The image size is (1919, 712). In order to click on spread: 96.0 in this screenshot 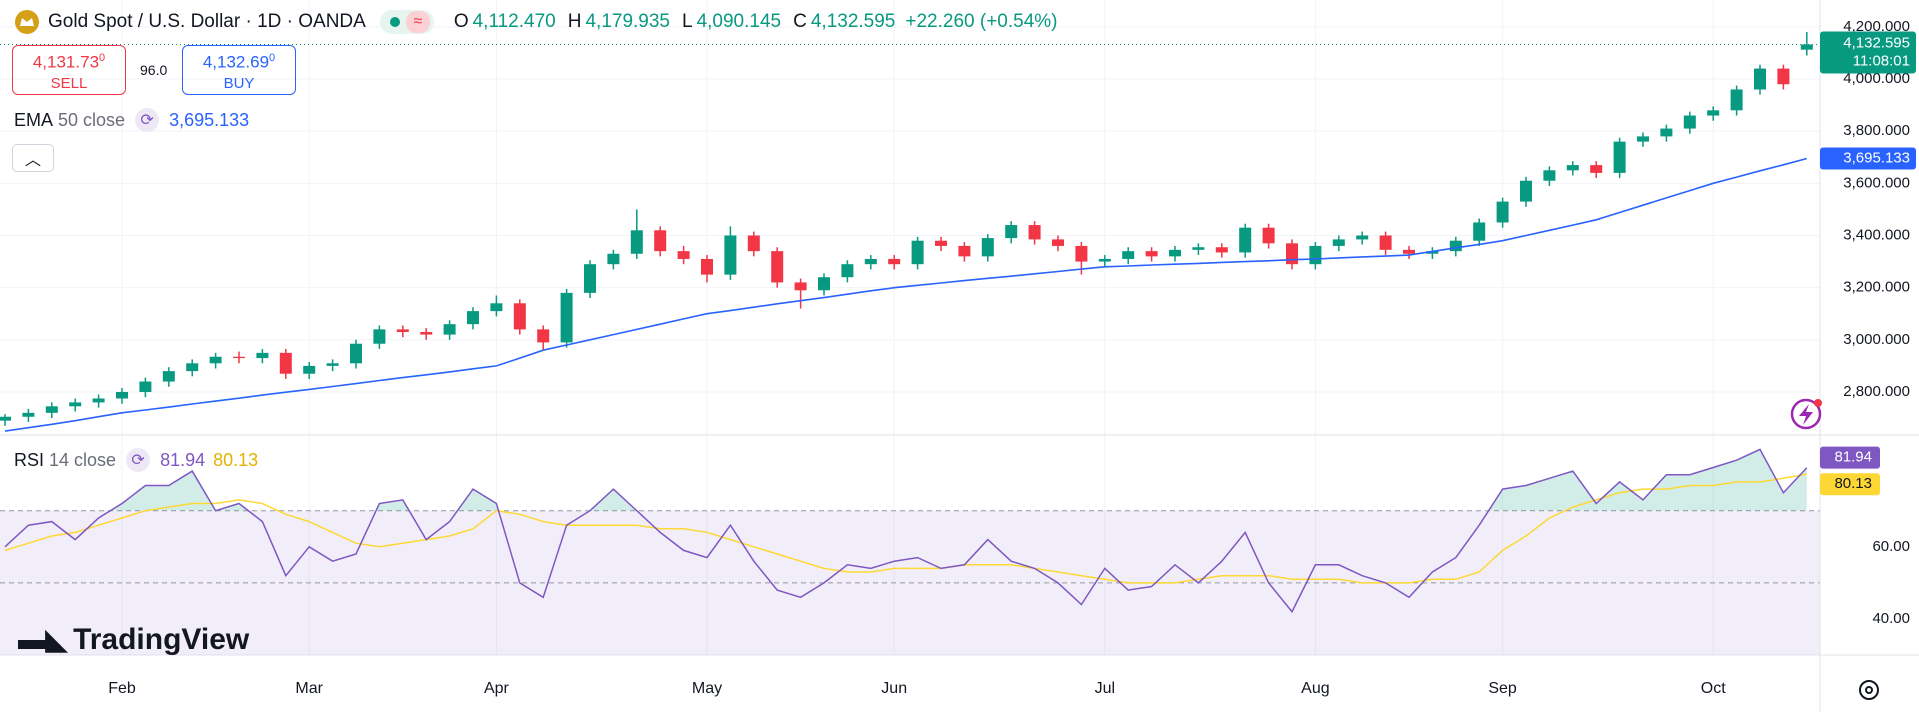, I will do `click(154, 70)`.